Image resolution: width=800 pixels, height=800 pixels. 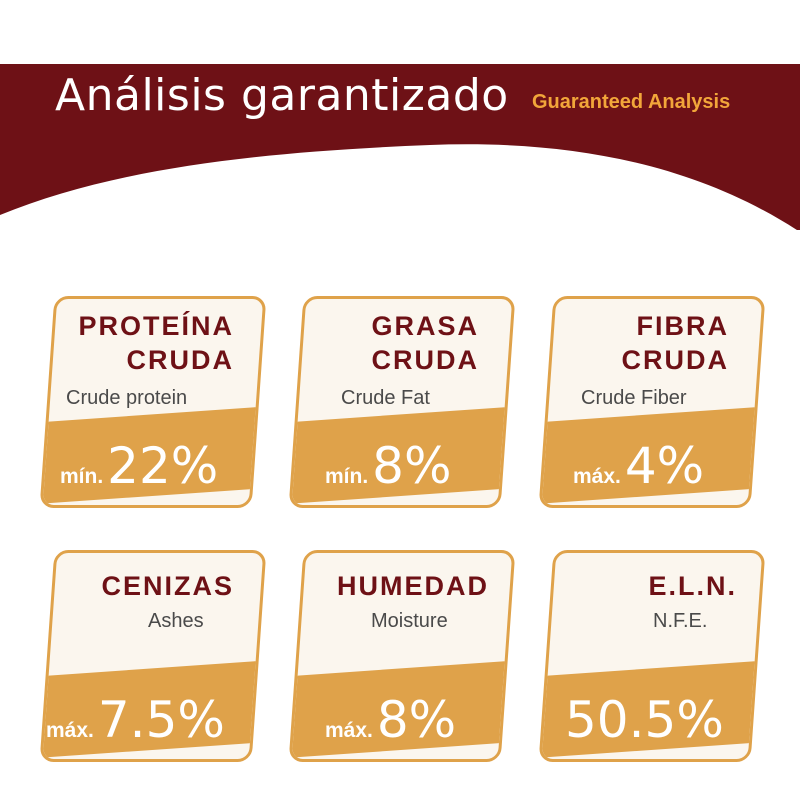 I want to click on card-number: 22%, so click(x=163, y=466).